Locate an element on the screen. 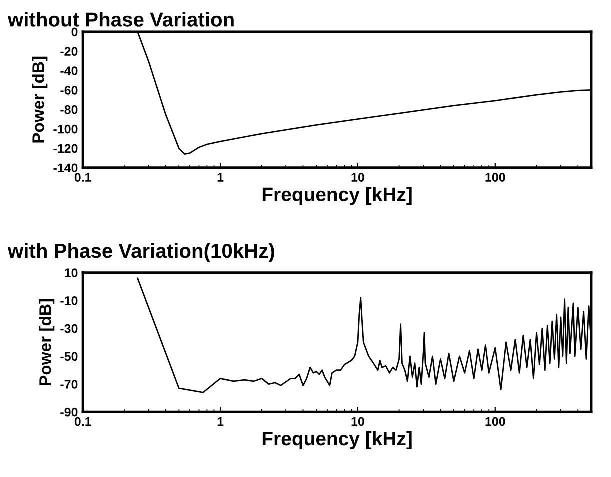 Image resolution: width=611 pixels, height=477 pixels. y-tick-label: -20 is located at coordinates (69, 51).